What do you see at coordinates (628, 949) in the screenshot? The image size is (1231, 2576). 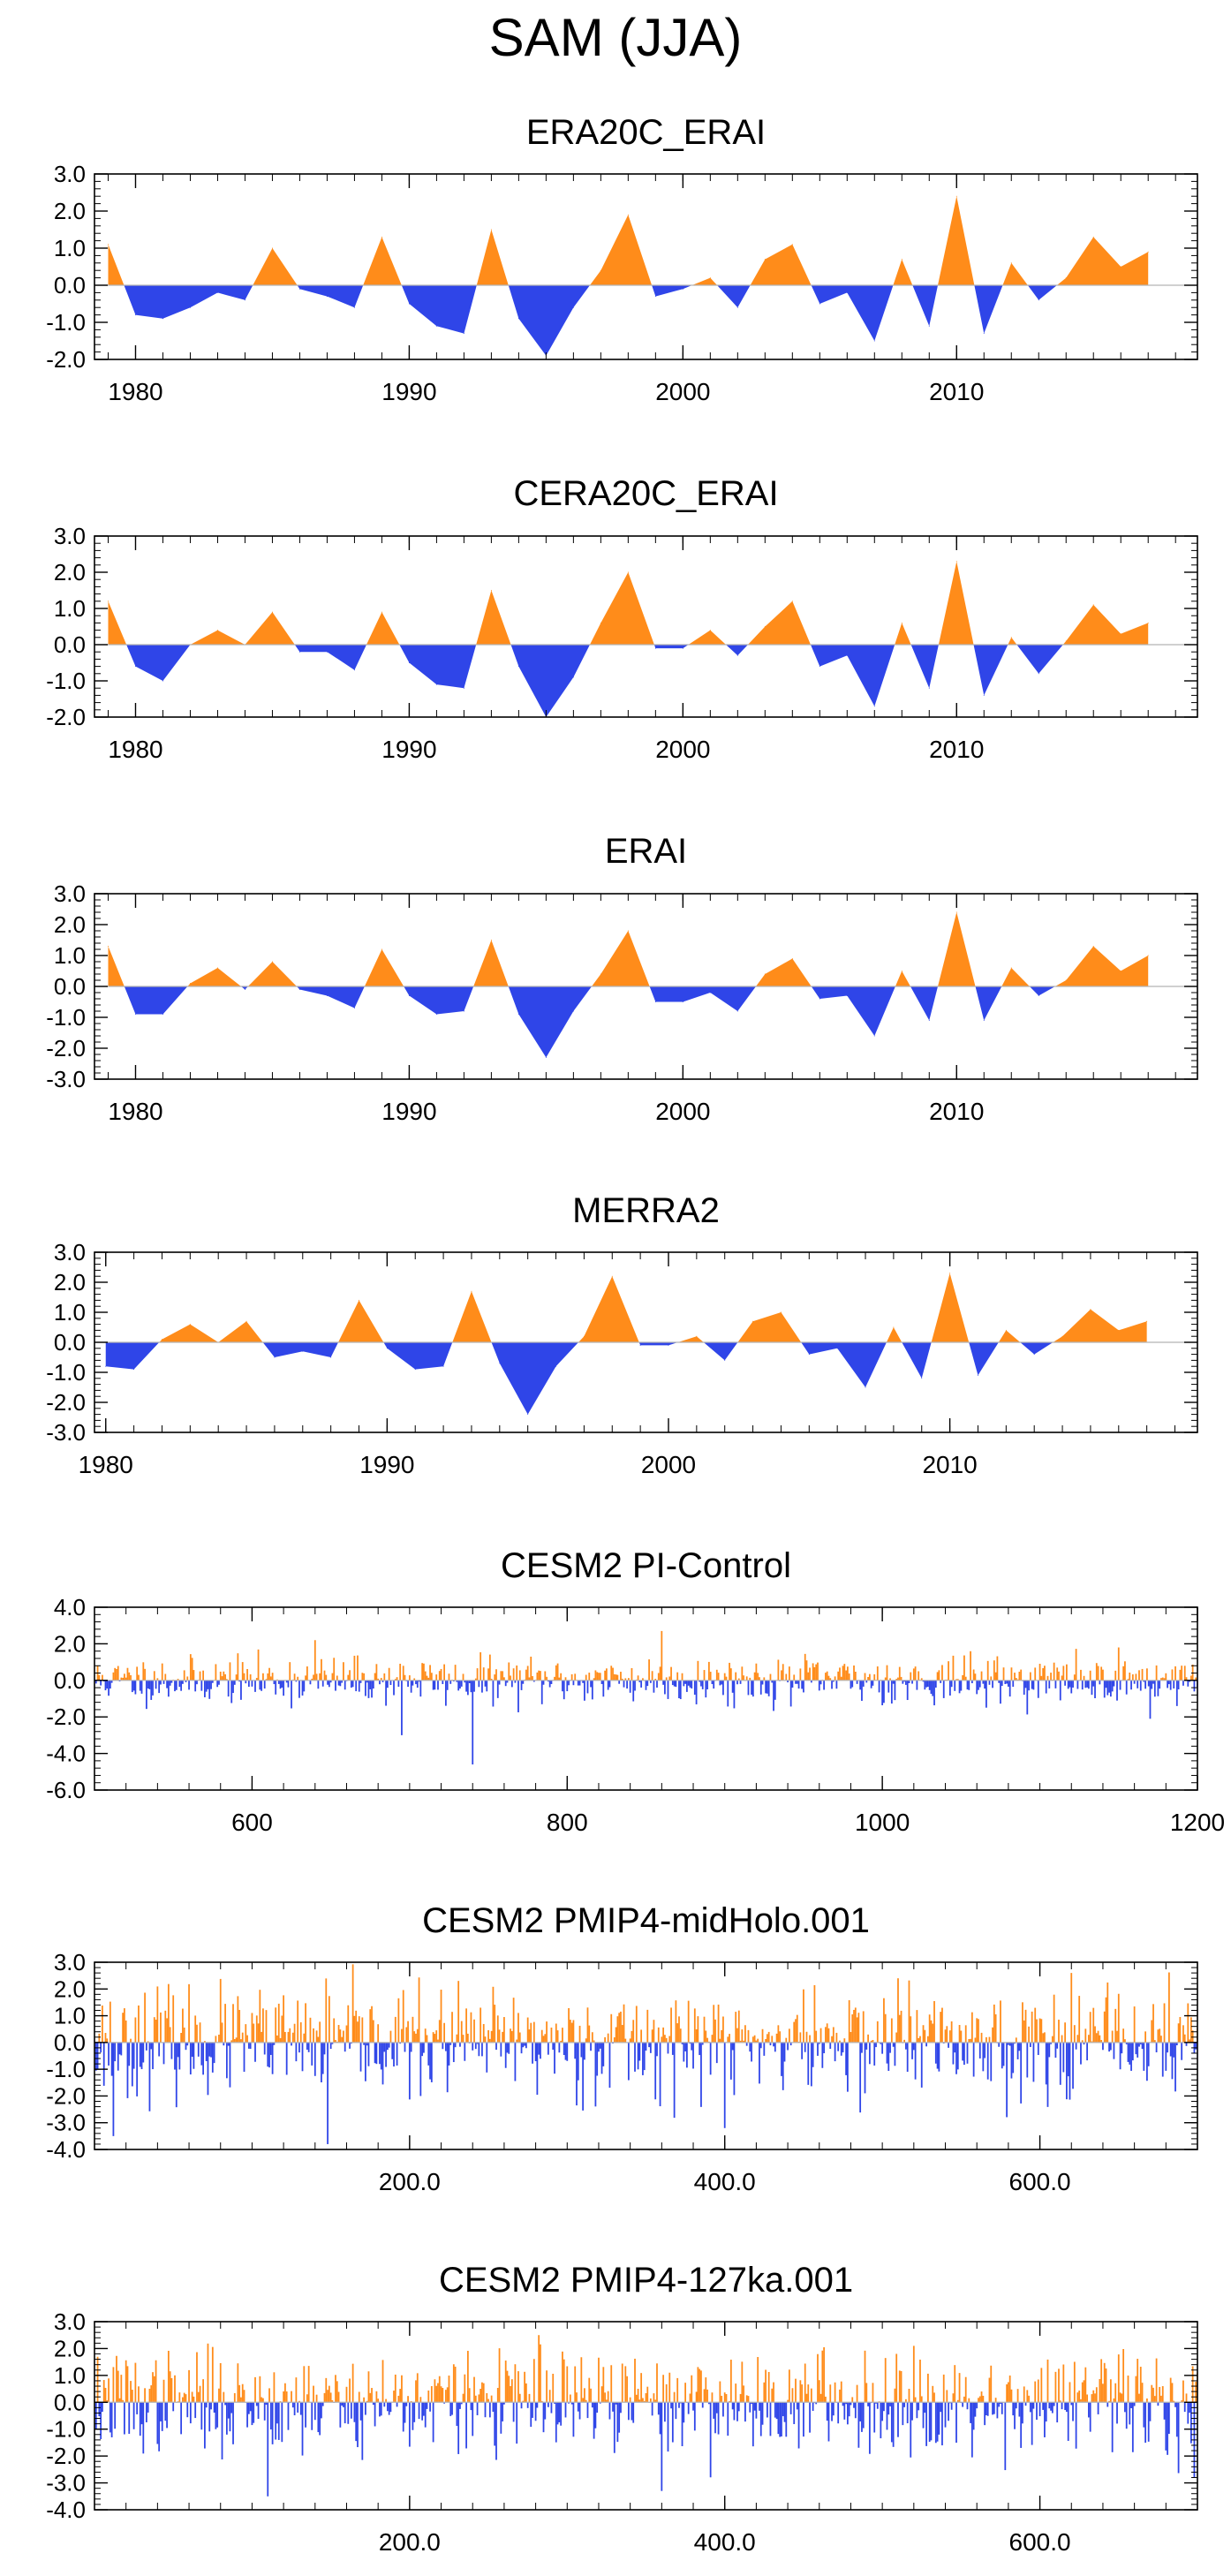 I see `positive-area` at bounding box center [628, 949].